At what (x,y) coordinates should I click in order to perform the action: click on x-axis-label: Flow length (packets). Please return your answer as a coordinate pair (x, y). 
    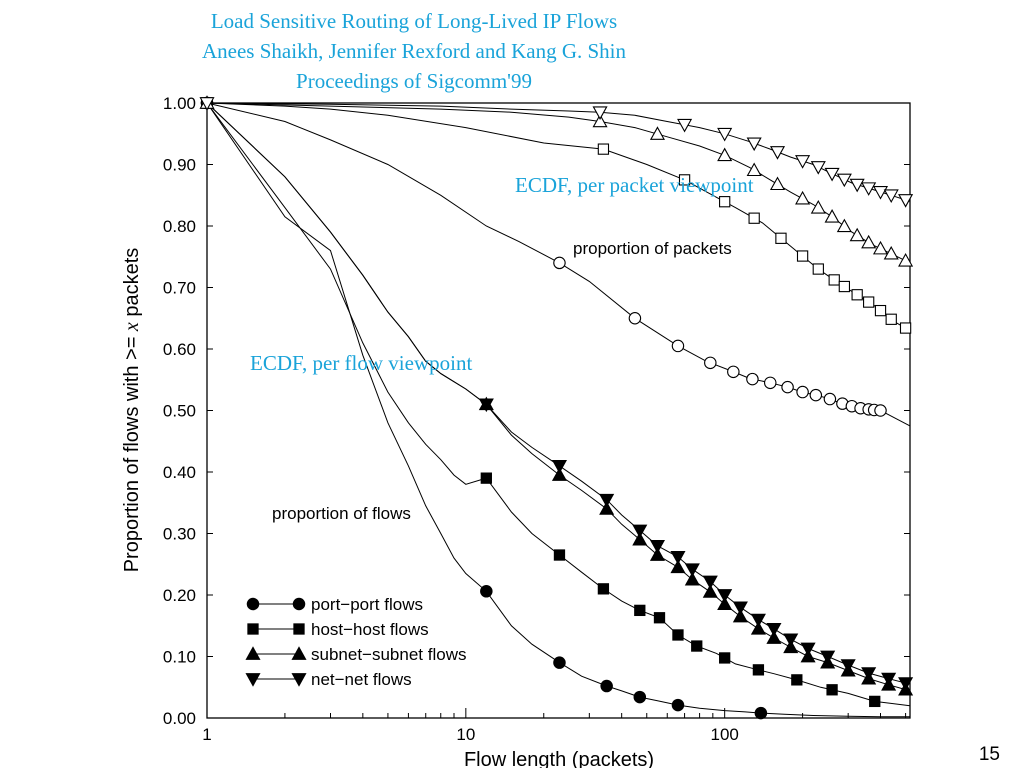
    Looking at the image, I should click on (559, 758).